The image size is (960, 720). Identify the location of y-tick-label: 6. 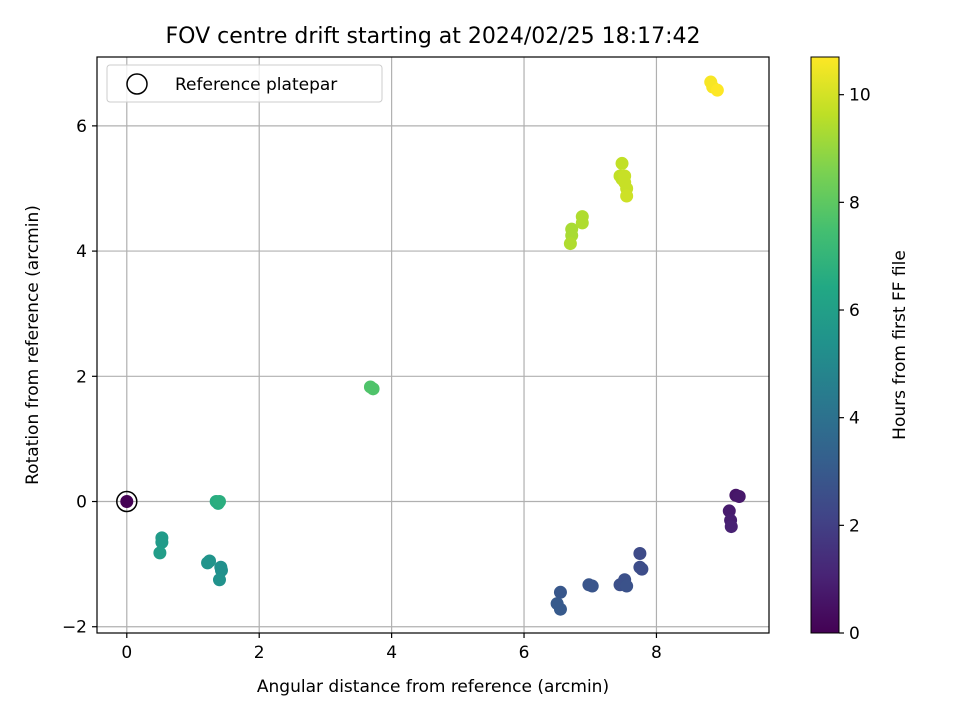
(81, 127).